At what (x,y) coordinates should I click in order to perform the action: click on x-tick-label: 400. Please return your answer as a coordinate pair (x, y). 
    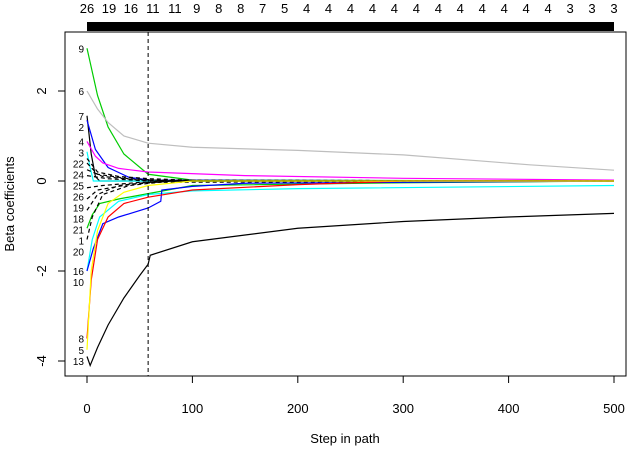
    Looking at the image, I should click on (509, 408).